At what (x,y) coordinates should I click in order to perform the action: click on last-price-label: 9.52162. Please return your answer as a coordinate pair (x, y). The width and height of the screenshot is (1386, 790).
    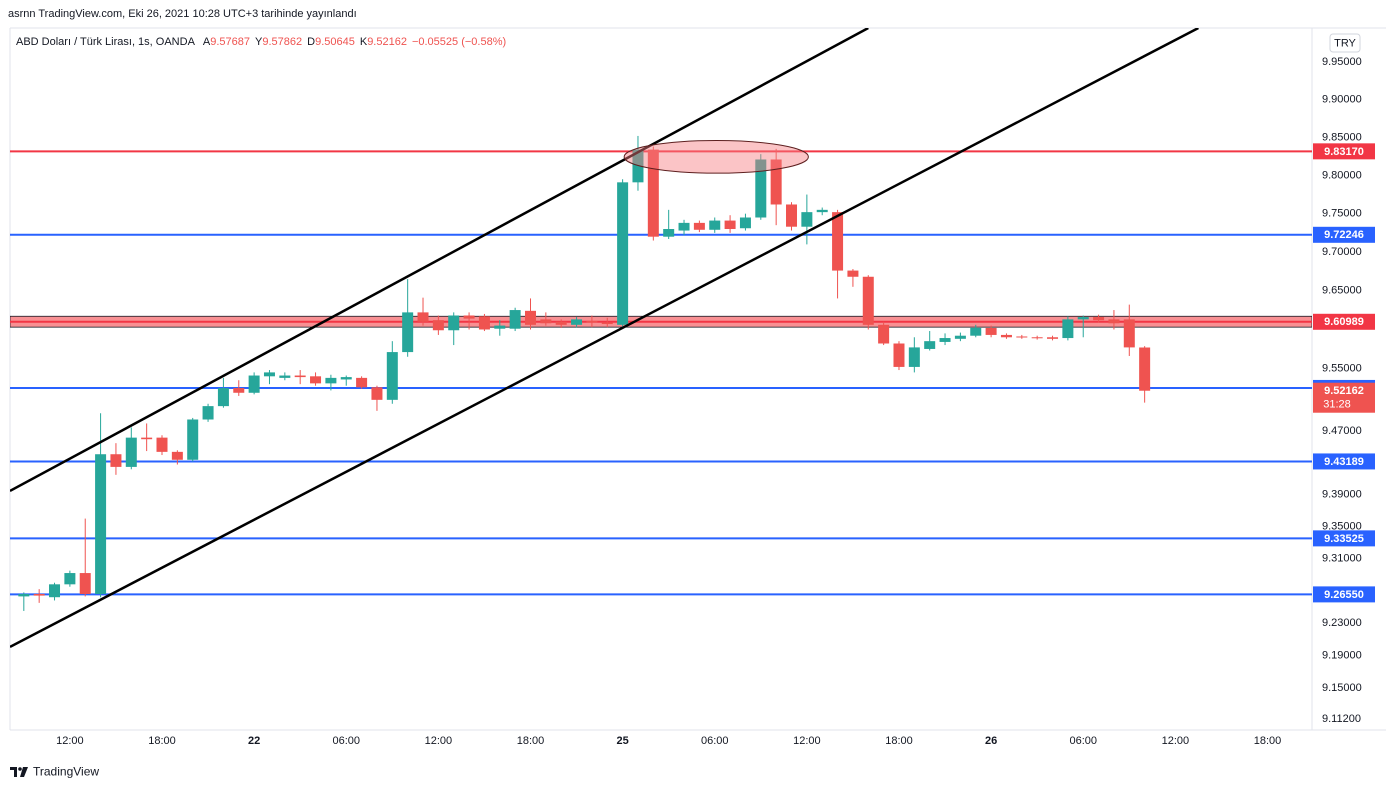
    Looking at the image, I should click on (1344, 391).